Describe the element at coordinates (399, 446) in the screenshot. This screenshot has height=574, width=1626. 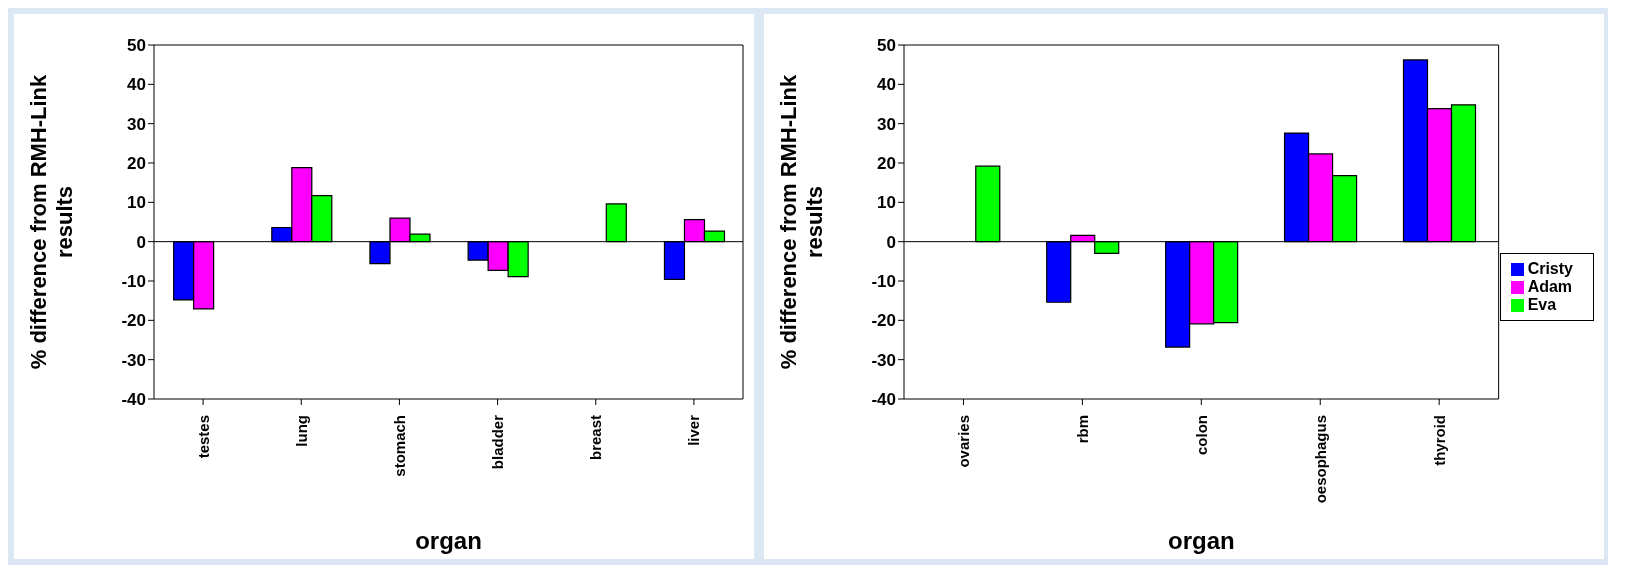
I see `x-tick-label: stomach` at that location.